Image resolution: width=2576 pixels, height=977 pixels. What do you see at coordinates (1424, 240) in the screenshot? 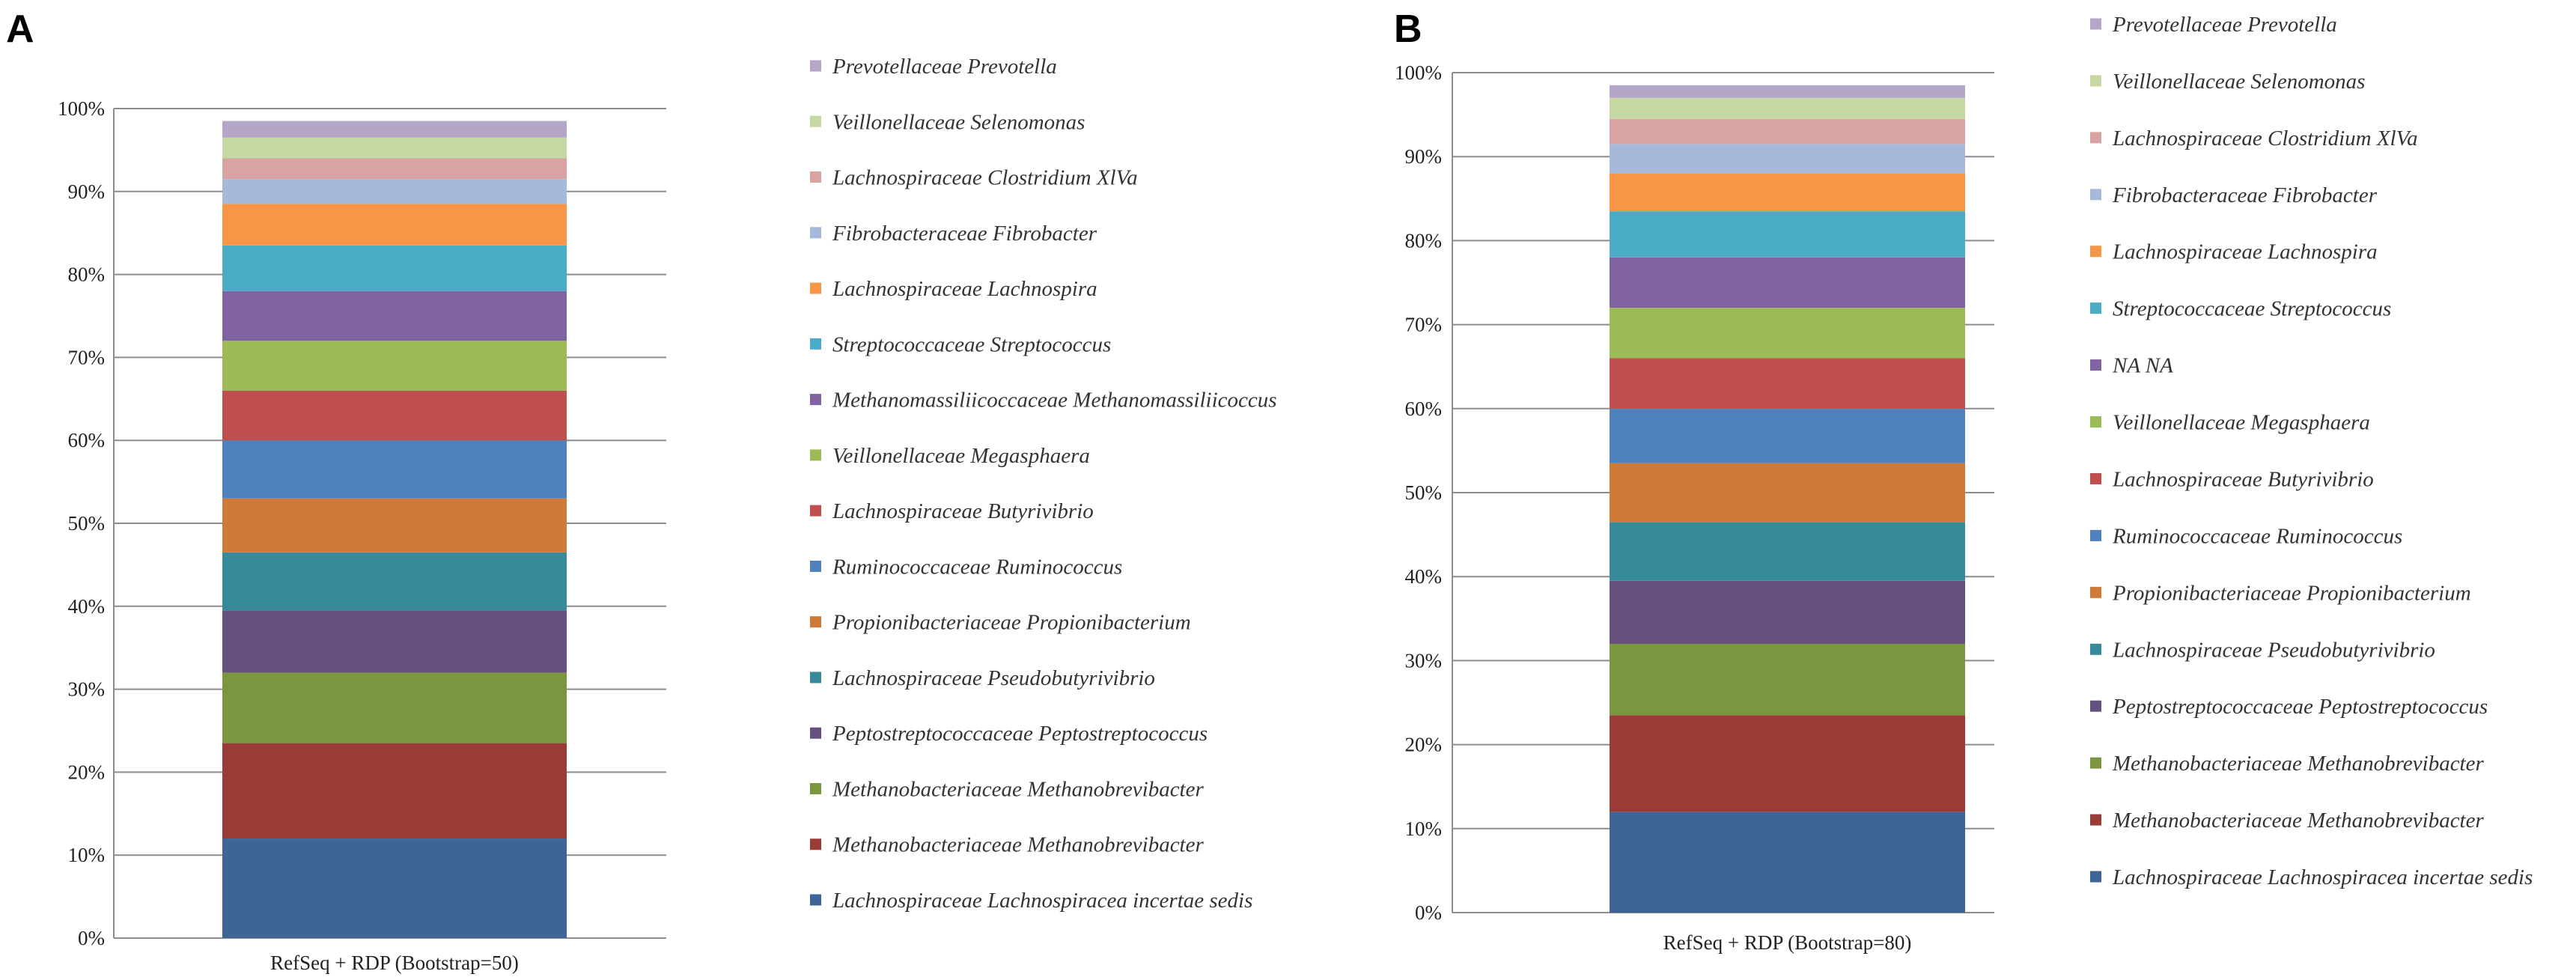
I see `y-tick-label: 80%` at bounding box center [1424, 240].